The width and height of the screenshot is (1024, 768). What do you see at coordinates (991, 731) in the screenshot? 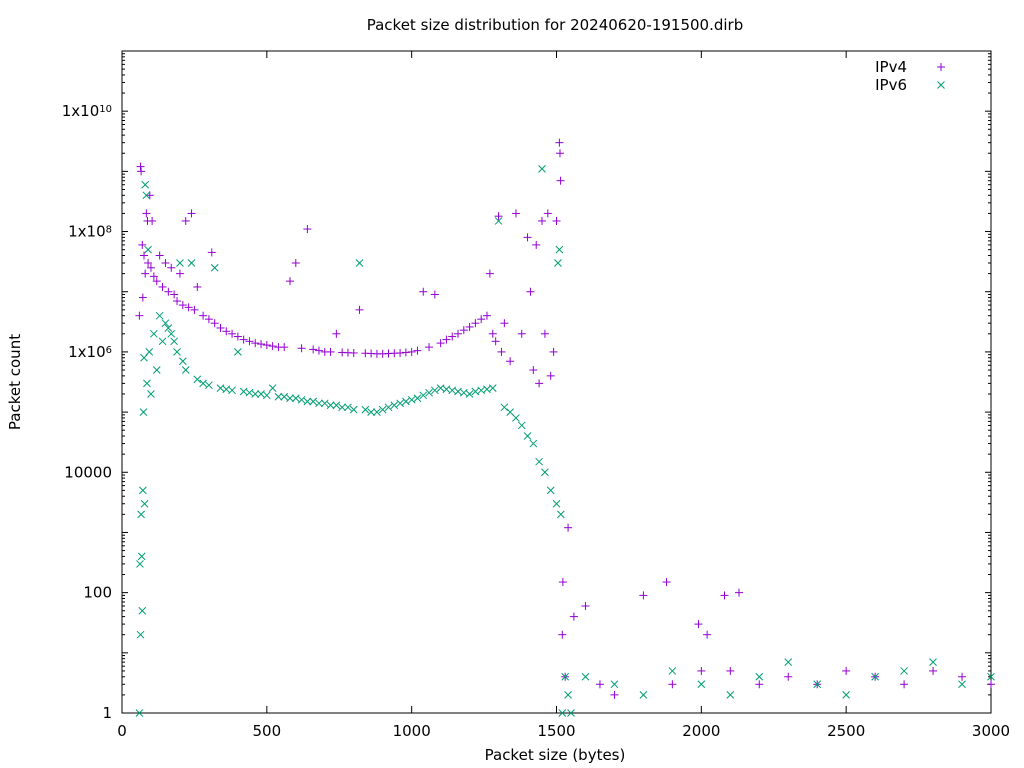
I see `x-tick-label: 3000` at bounding box center [991, 731].